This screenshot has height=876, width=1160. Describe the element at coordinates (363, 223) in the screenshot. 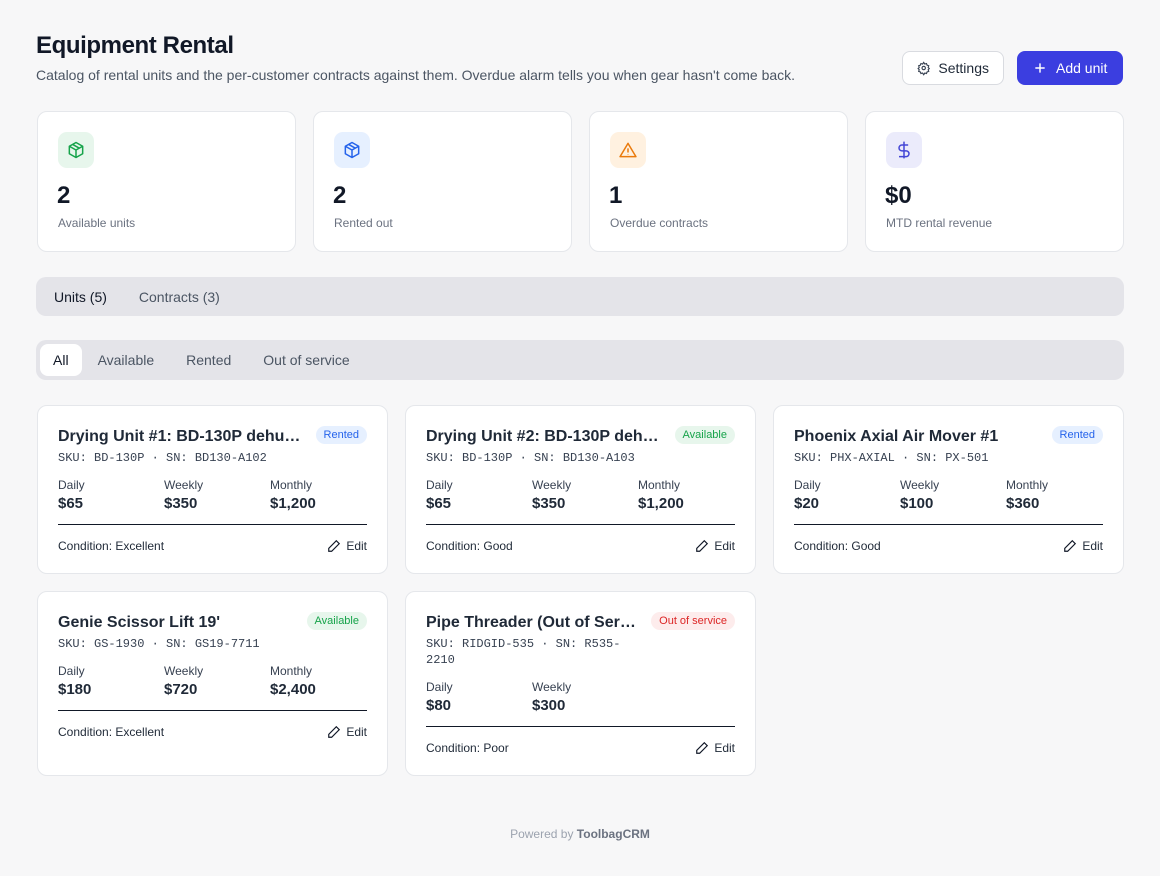

I see `stat-label: Rented out` at that location.